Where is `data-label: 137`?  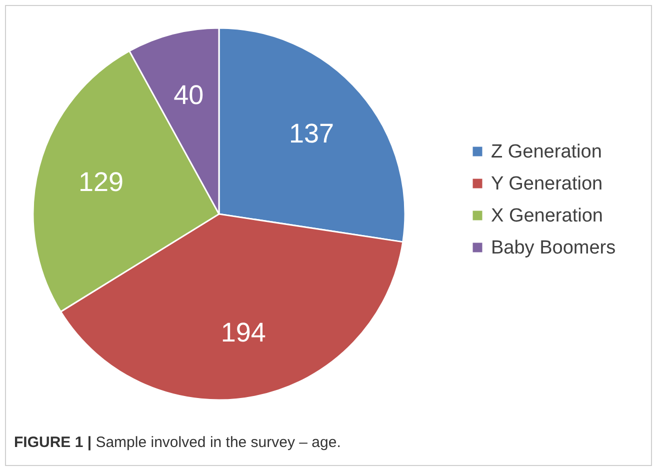 data-label: 137 is located at coordinates (311, 133).